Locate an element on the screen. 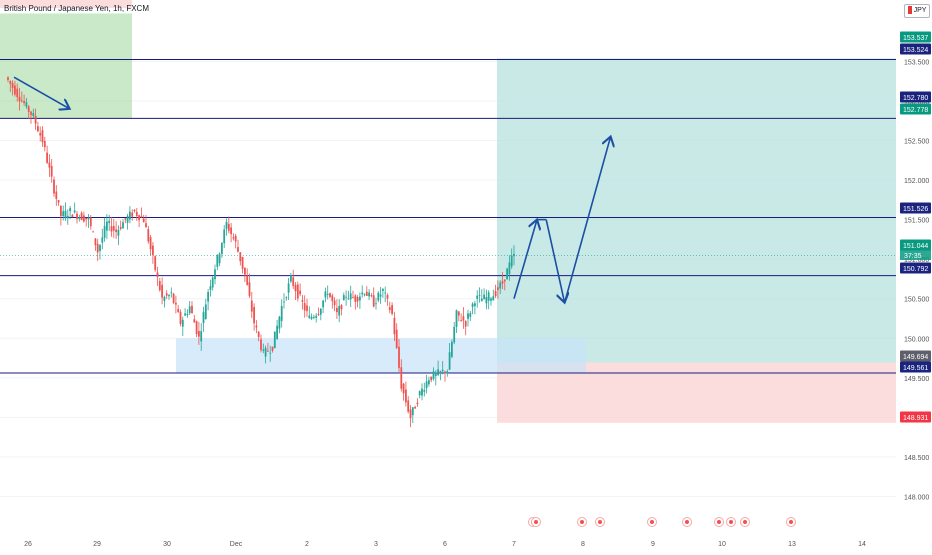  currency-label: JPY is located at coordinates (920, 10).